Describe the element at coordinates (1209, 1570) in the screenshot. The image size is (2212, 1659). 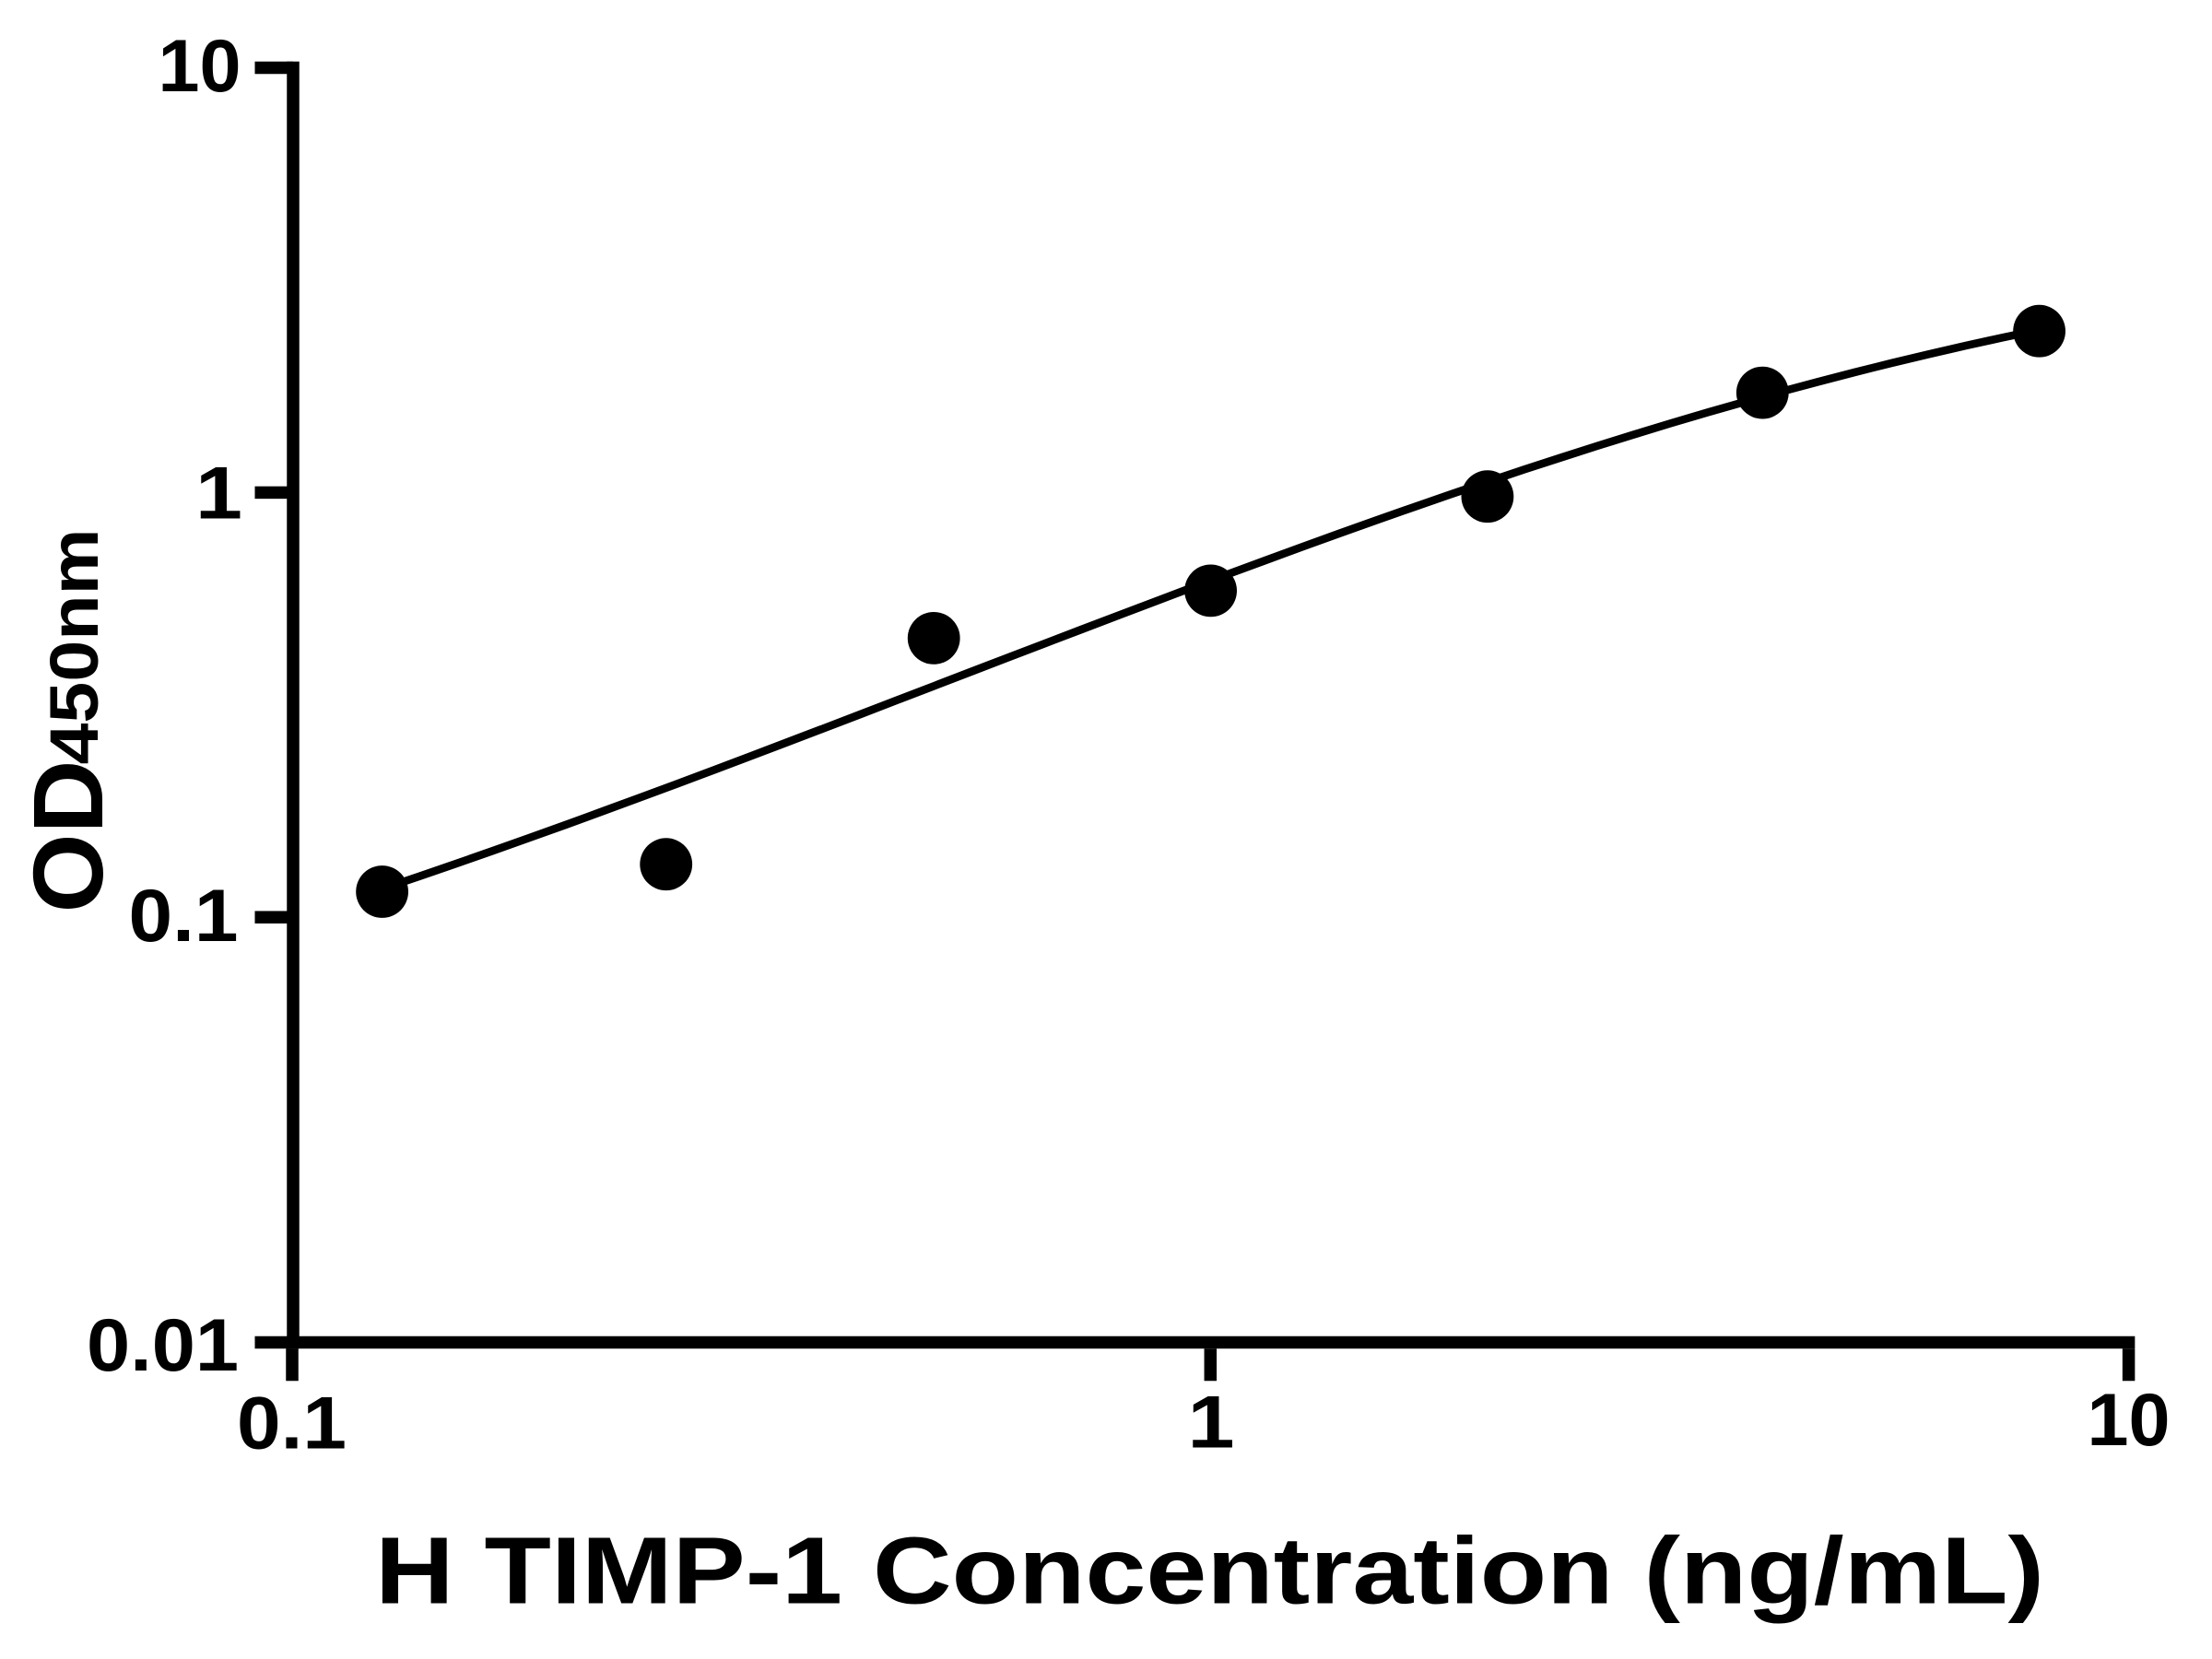
I see `svg-text: H TIMP-1 Concentration (ng/mL)` at that location.